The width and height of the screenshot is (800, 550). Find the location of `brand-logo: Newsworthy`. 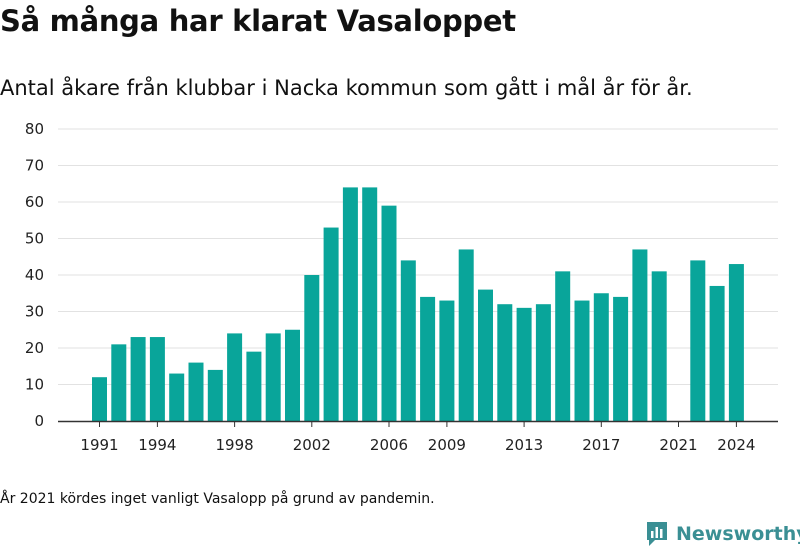

brand-logo: Newsworthy is located at coordinates (722, 534).